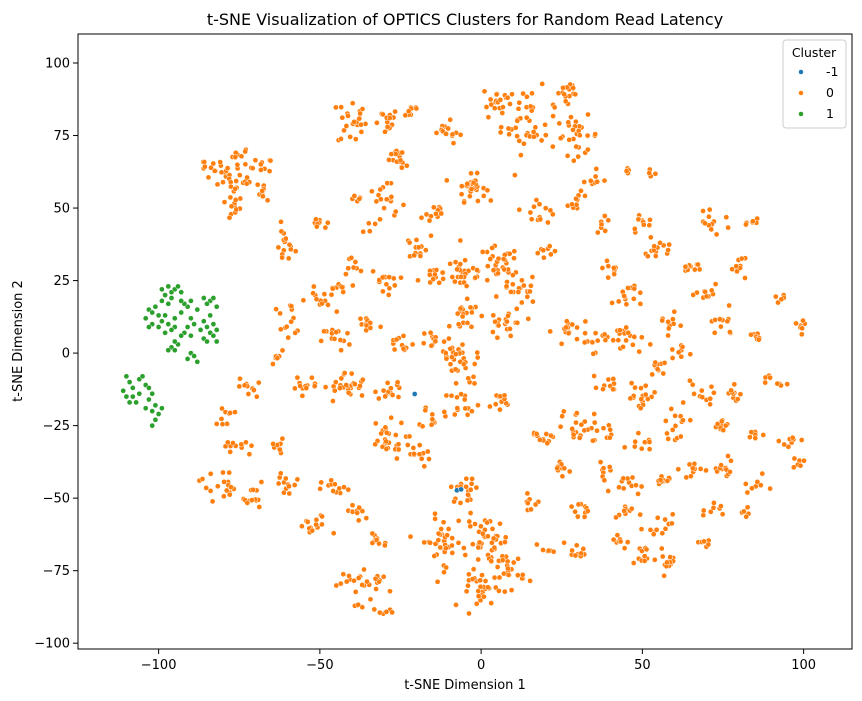 This screenshot has height=701, width=862. Describe the element at coordinates (801, 72) in the screenshot. I see `legend-marker-noise` at that location.